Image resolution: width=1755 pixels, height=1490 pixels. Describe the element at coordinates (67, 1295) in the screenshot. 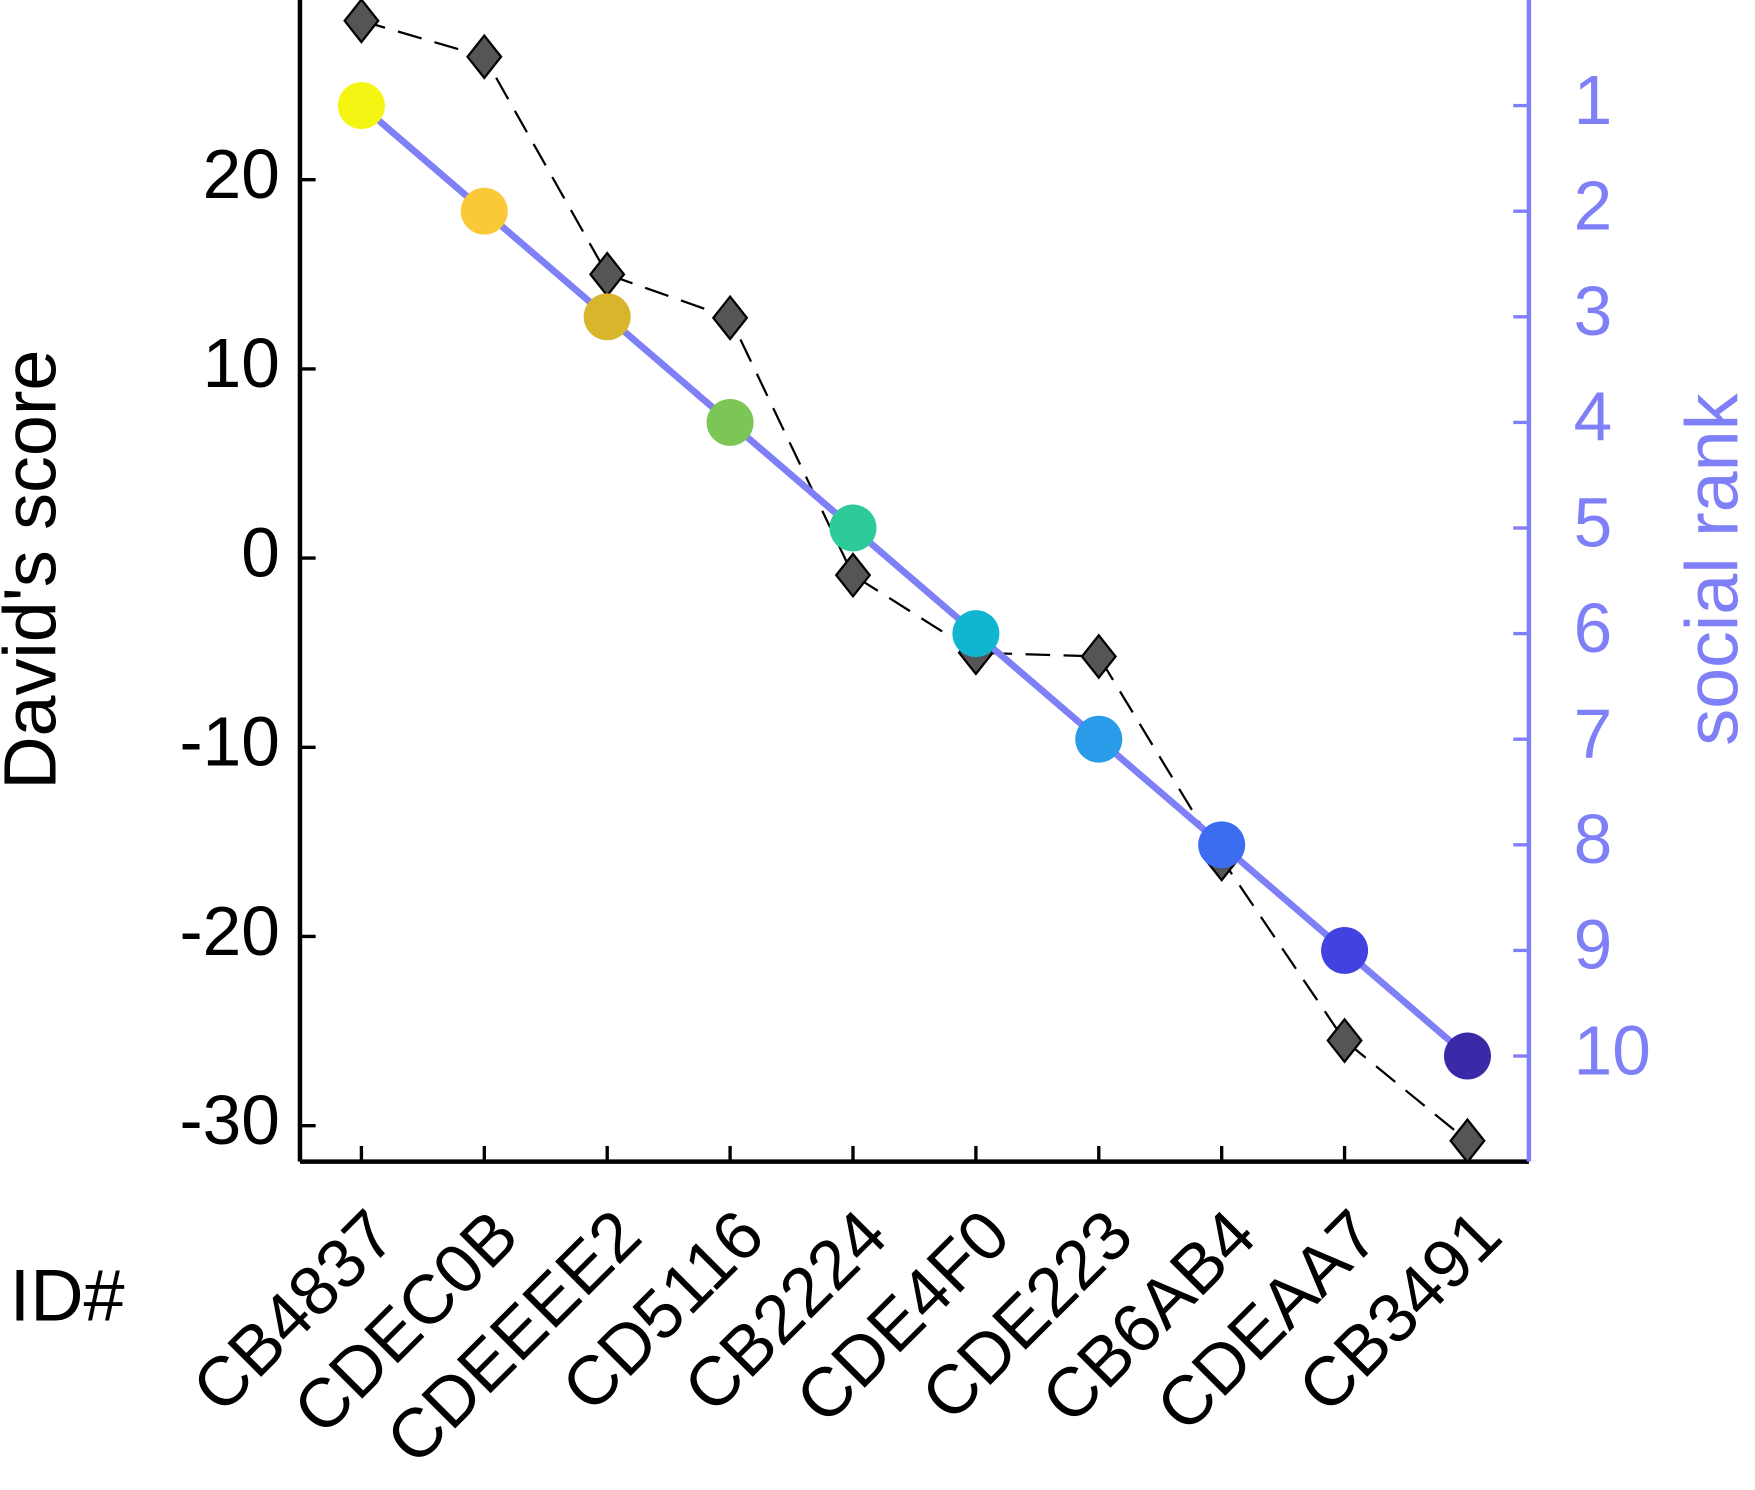

I see `x-axis-label: ID#` at that location.